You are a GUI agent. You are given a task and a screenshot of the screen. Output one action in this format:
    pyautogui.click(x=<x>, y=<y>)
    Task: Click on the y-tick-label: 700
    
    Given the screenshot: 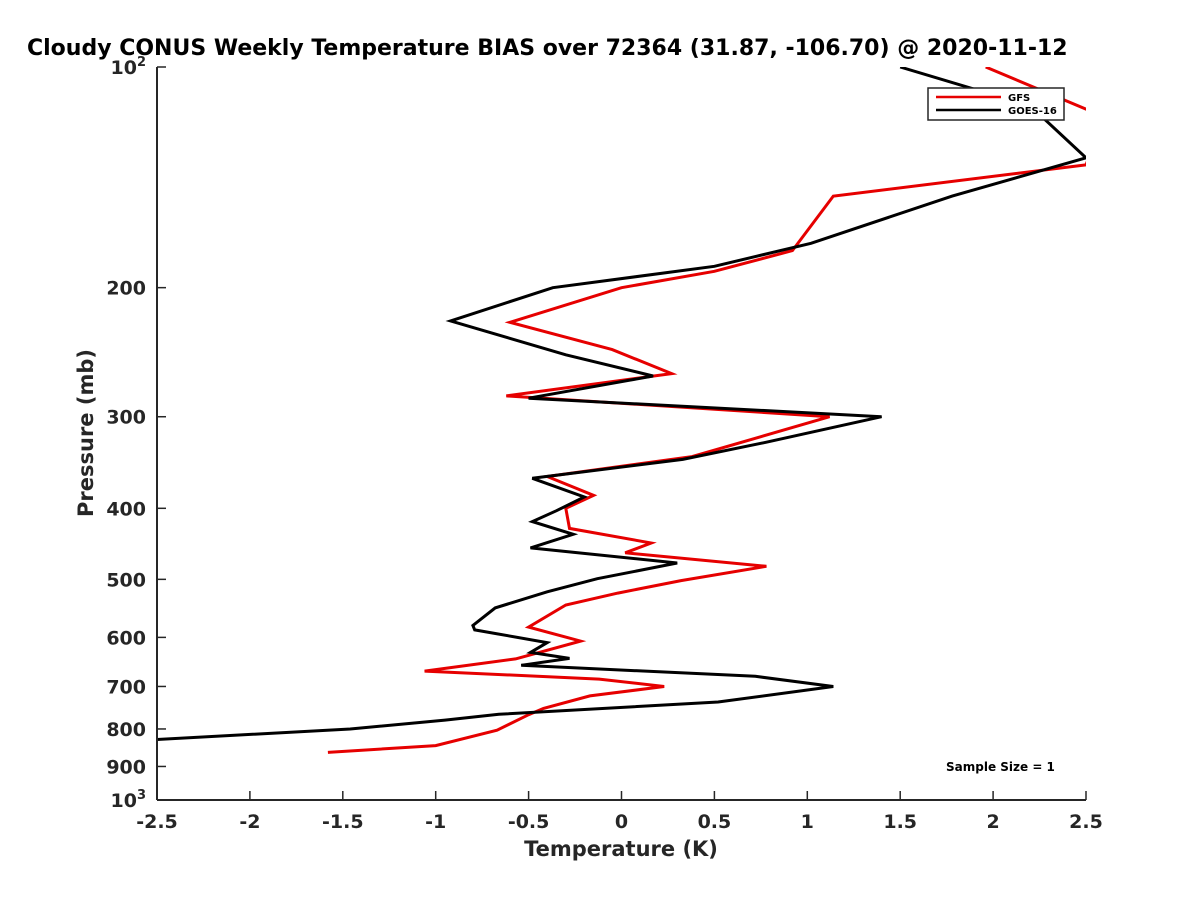 What is the action you would take?
    pyautogui.click(x=126, y=687)
    